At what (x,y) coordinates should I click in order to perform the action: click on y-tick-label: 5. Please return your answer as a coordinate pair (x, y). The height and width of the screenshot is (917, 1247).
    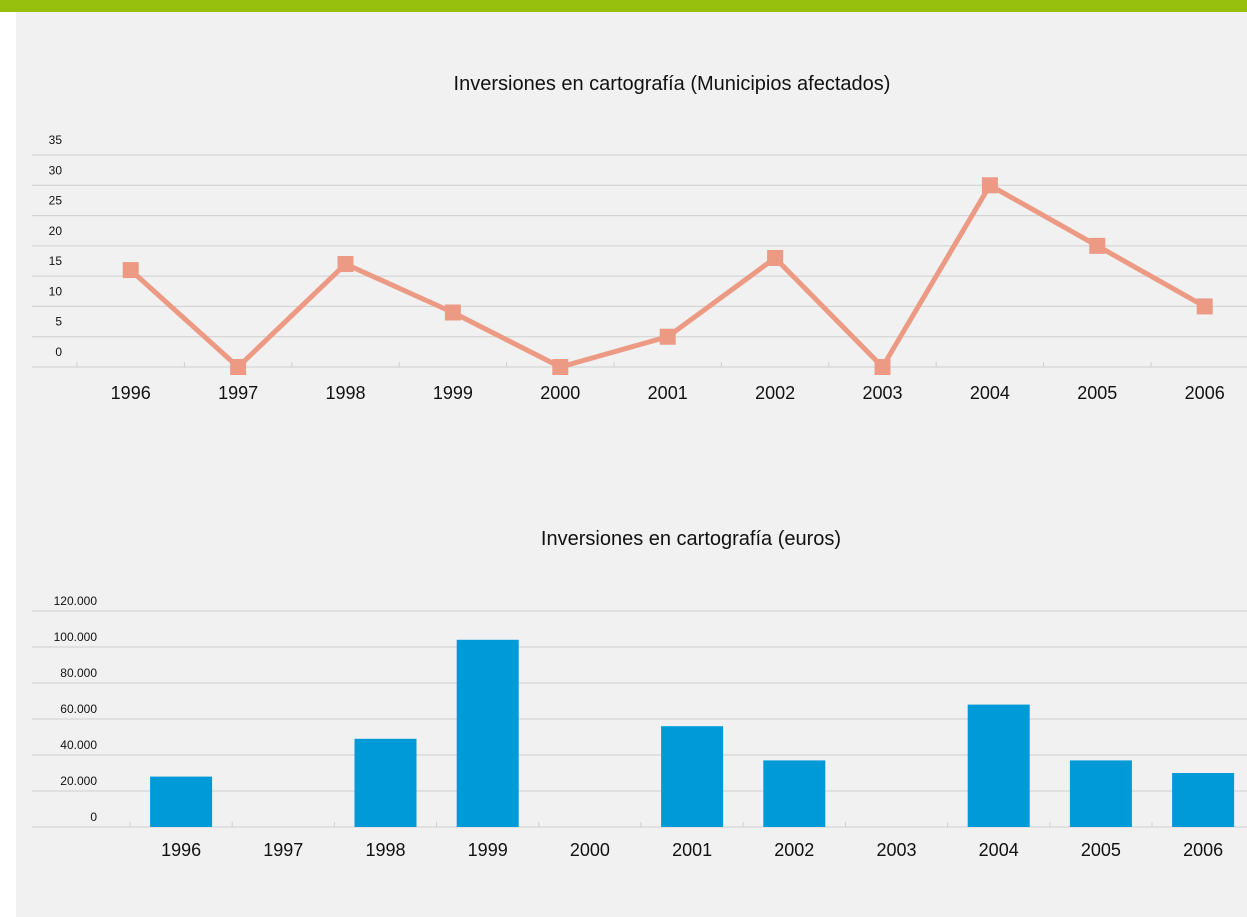
    Looking at the image, I should click on (58, 322).